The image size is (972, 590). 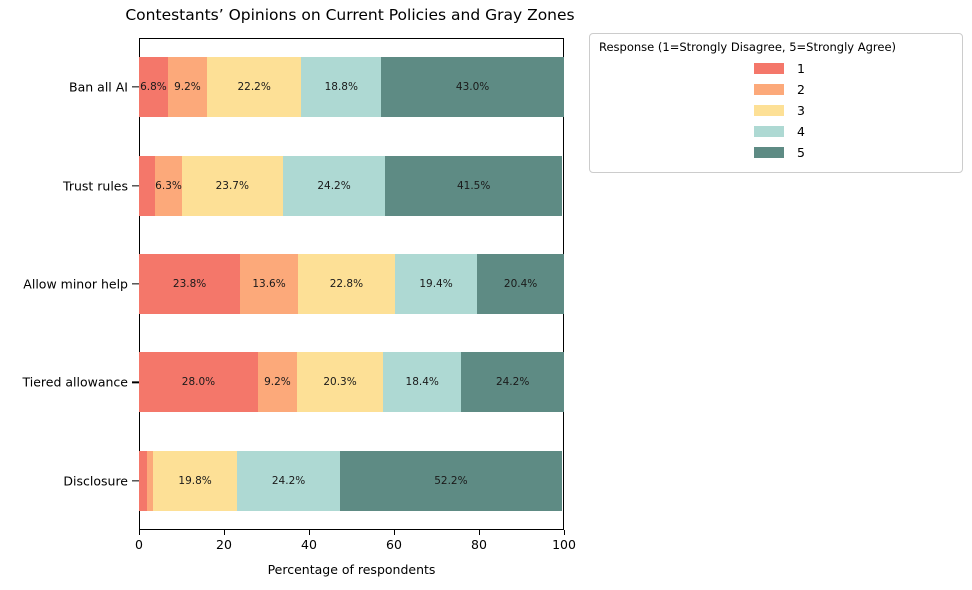 What do you see at coordinates (801, 152) in the screenshot?
I see `legend-label: 5` at bounding box center [801, 152].